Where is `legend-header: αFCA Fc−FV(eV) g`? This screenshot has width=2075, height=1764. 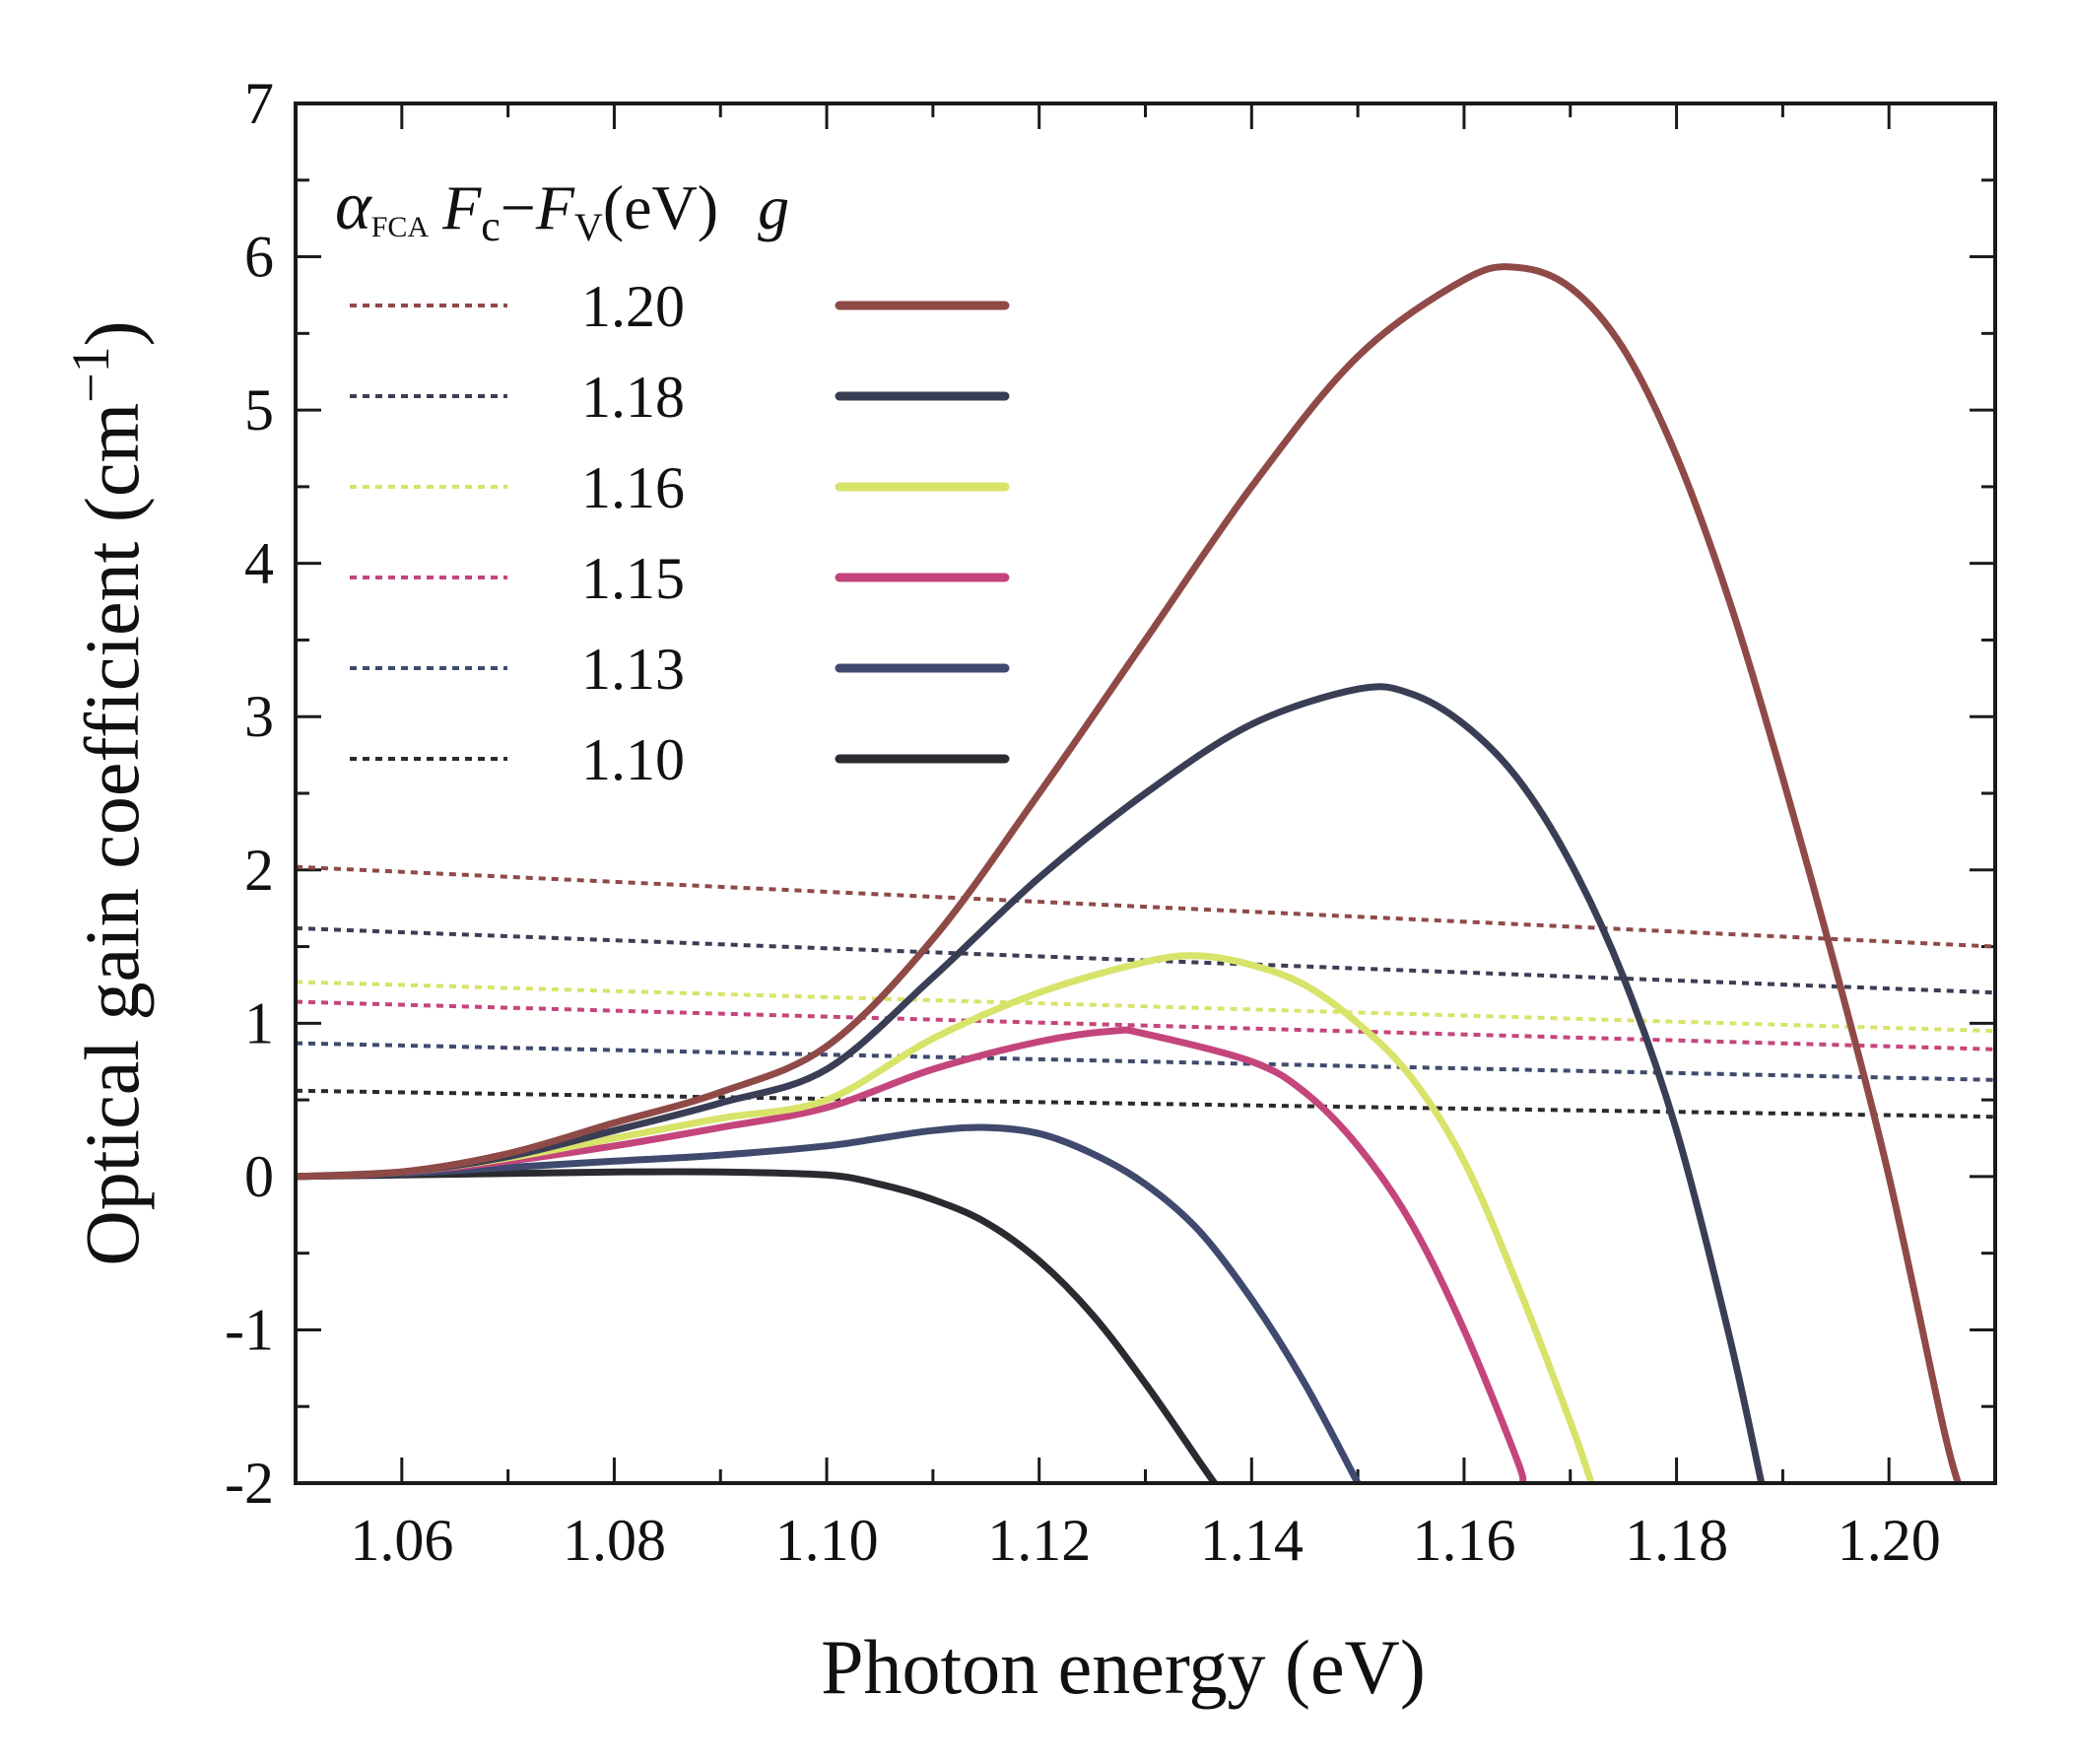 legend-header: αFCA Fc−FV(eV) g is located at coordinates (562, 209).